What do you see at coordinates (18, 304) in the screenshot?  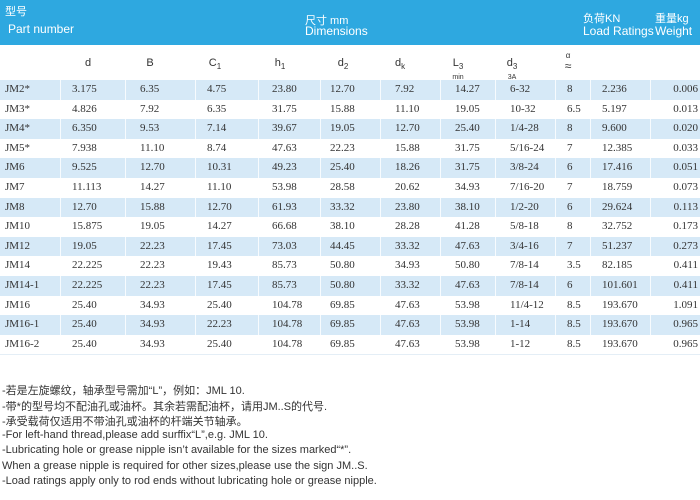 I see `table-cell: JM16` at bounding box center [18, 304].